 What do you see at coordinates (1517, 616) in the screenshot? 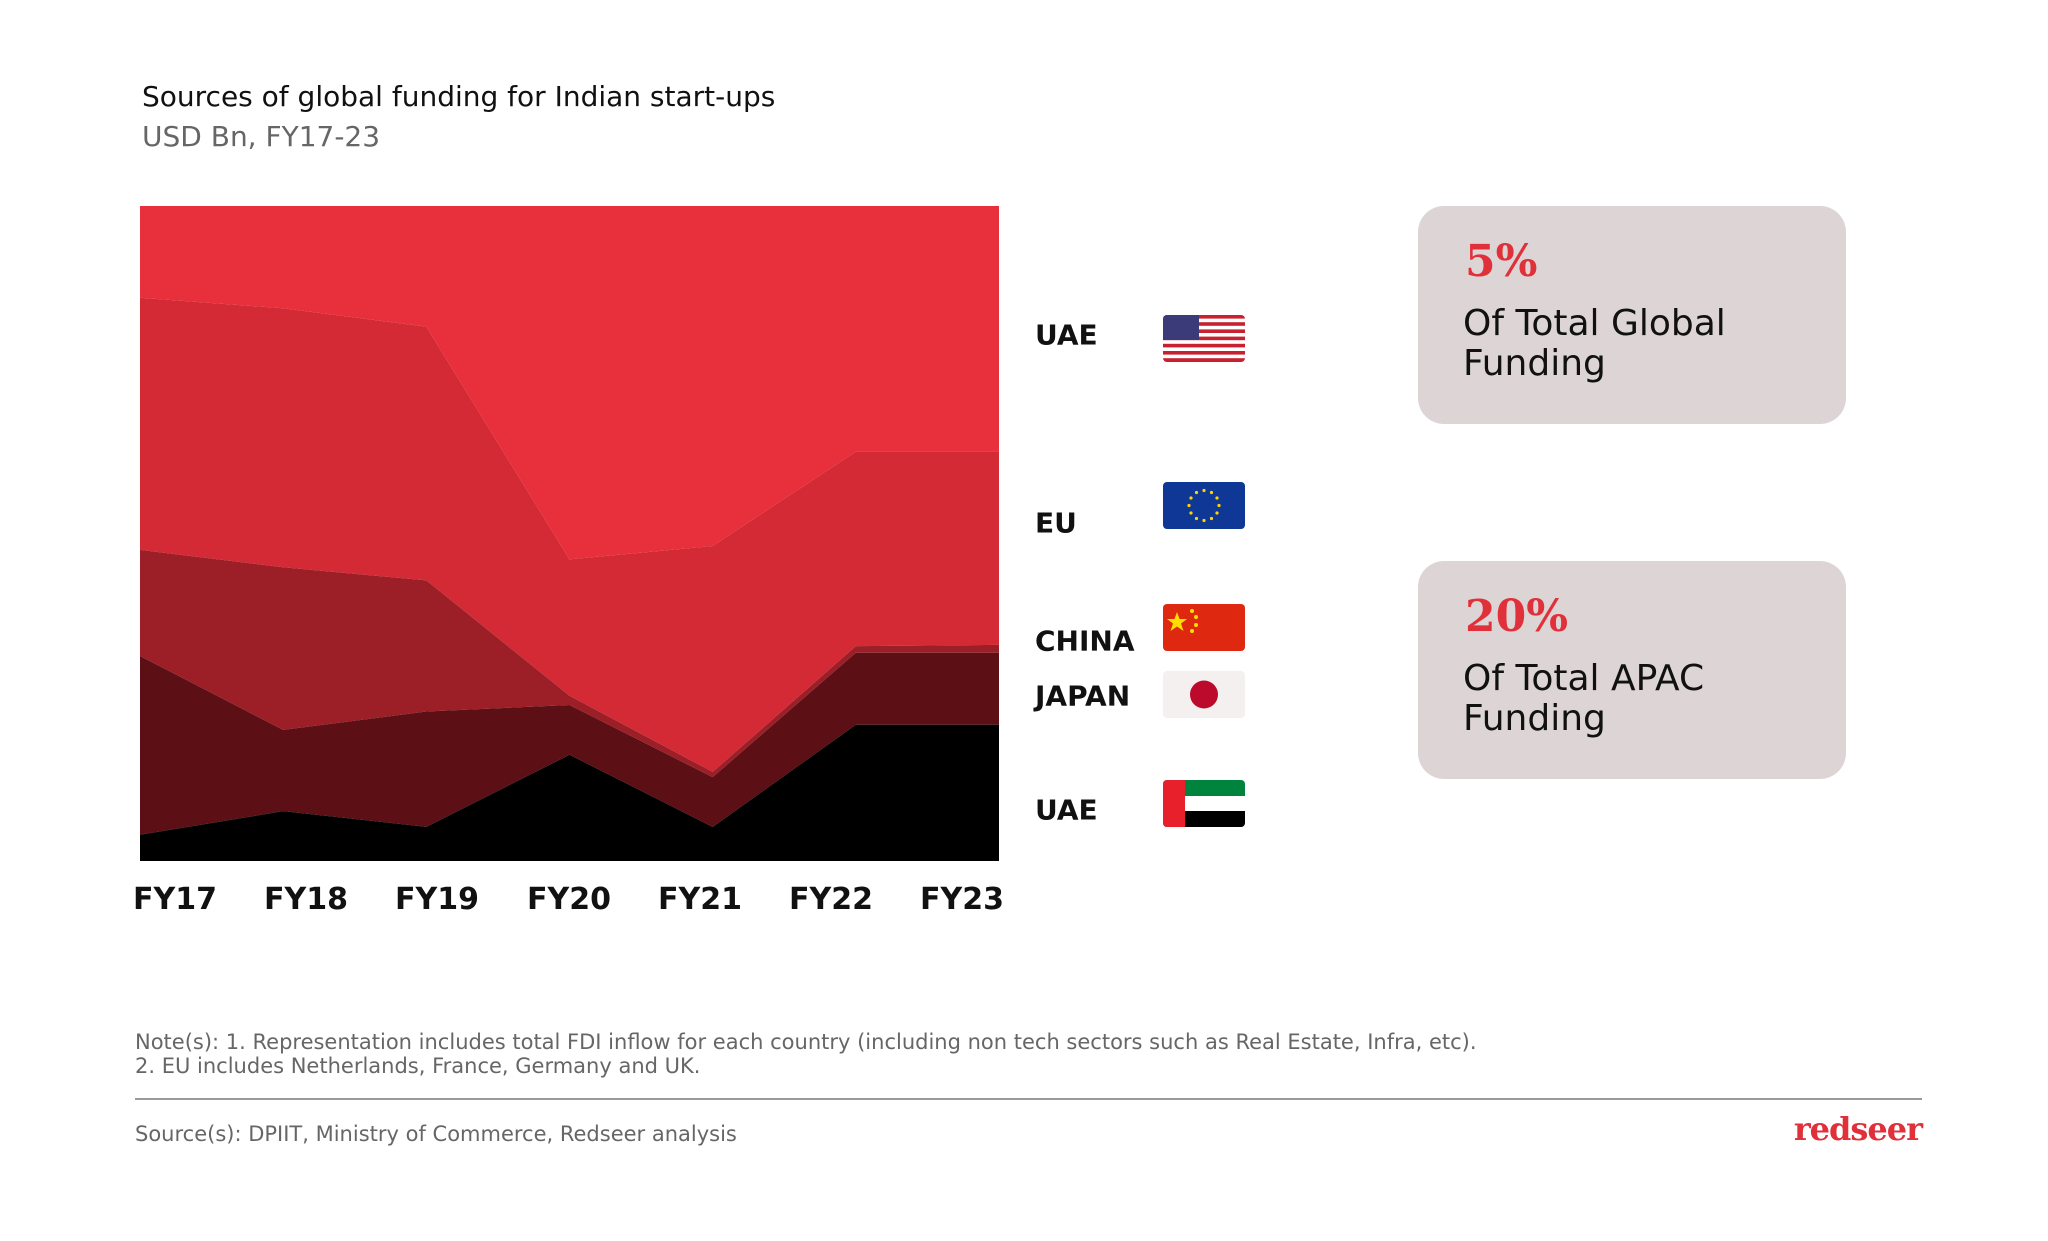
I see `stat-value: 20%` at bounding box center [1517, 616].